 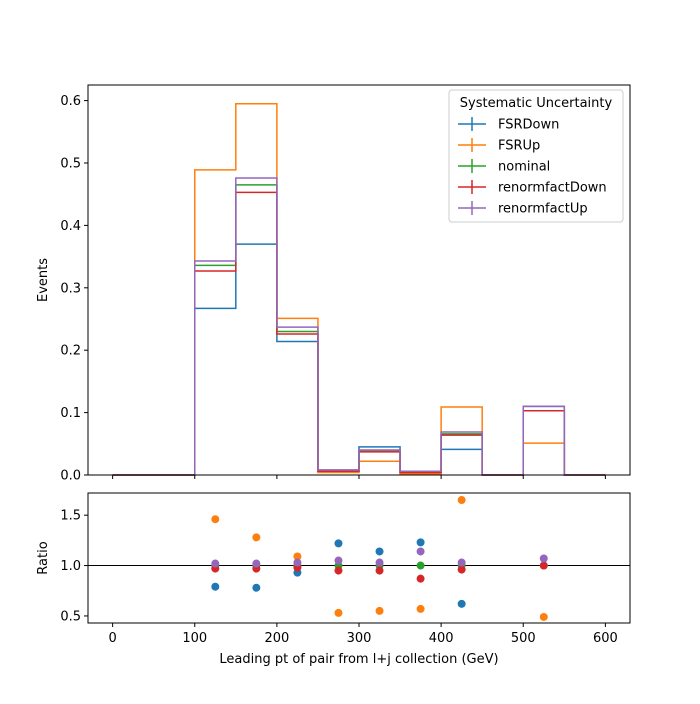 I want to click on legend-label: FSRDown, so click(x=528, y=125).